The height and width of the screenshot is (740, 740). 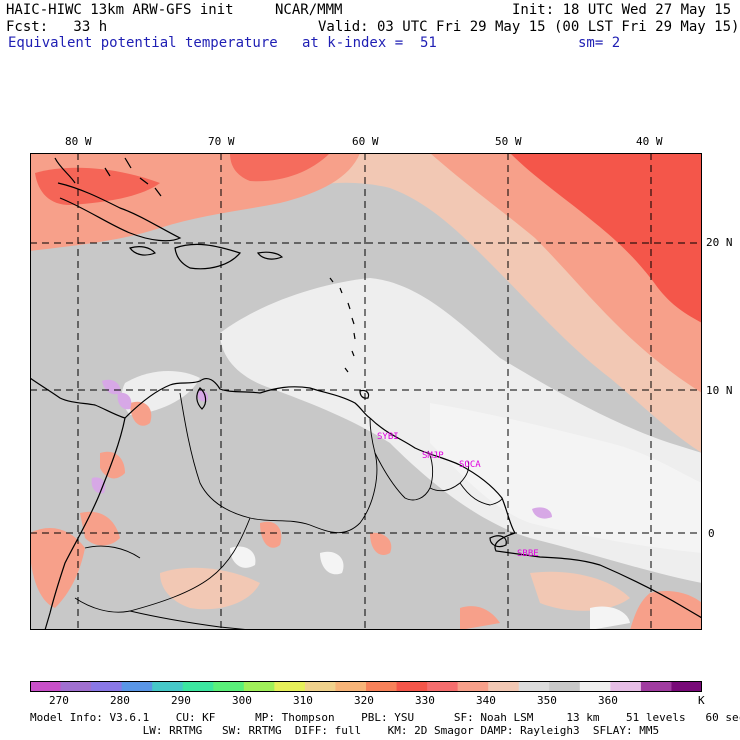 I want to click on field-name: Equivalent potential temperature, so click(x=143, y=43).